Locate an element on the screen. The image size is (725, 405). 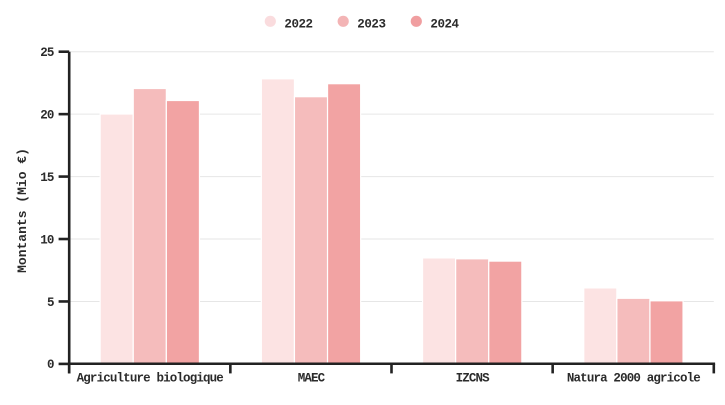
svg-text: 0 is located at coordinates (50, 365).